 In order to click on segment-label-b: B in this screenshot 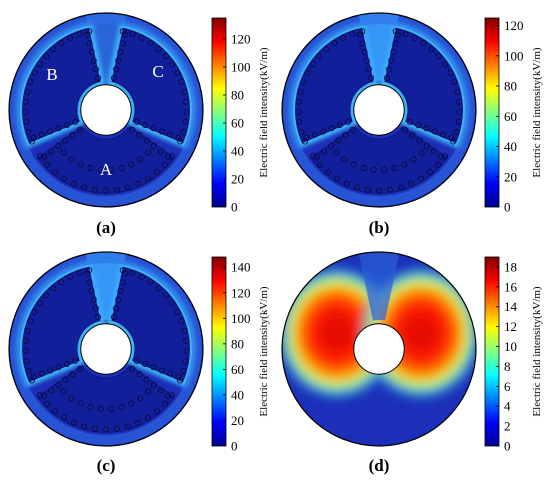, I will do `click(51, 74)`.